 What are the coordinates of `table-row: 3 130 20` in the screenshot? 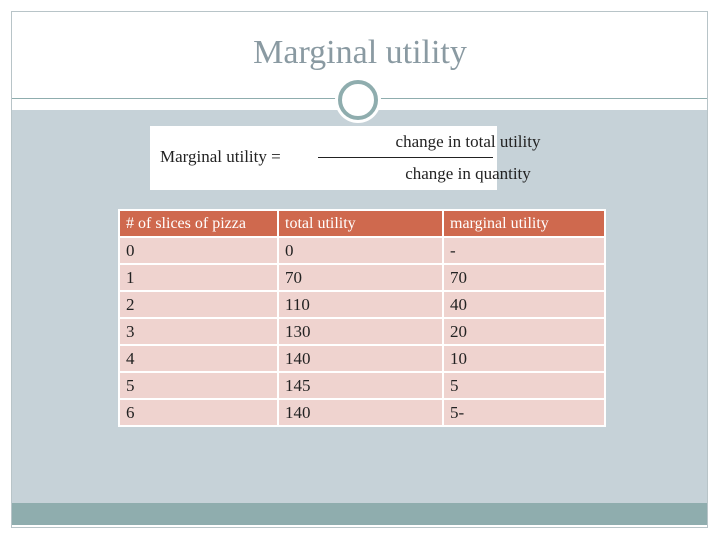 It's located at (362, 331).